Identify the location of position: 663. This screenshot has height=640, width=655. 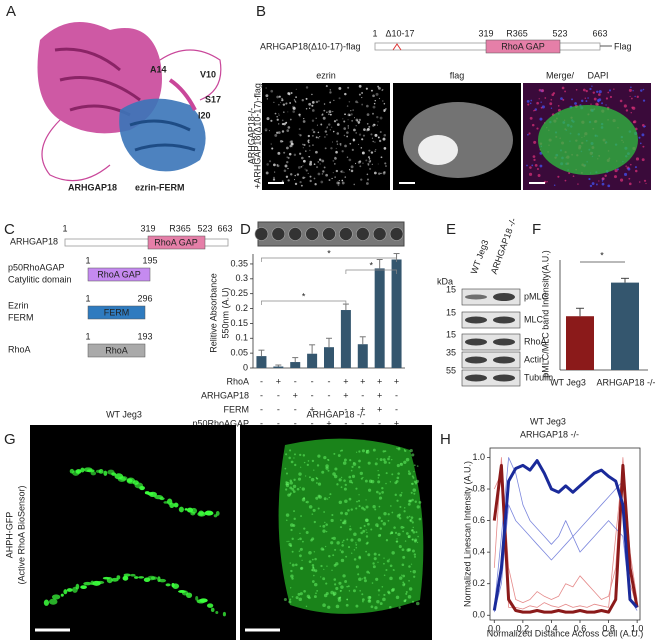
(599, 33).